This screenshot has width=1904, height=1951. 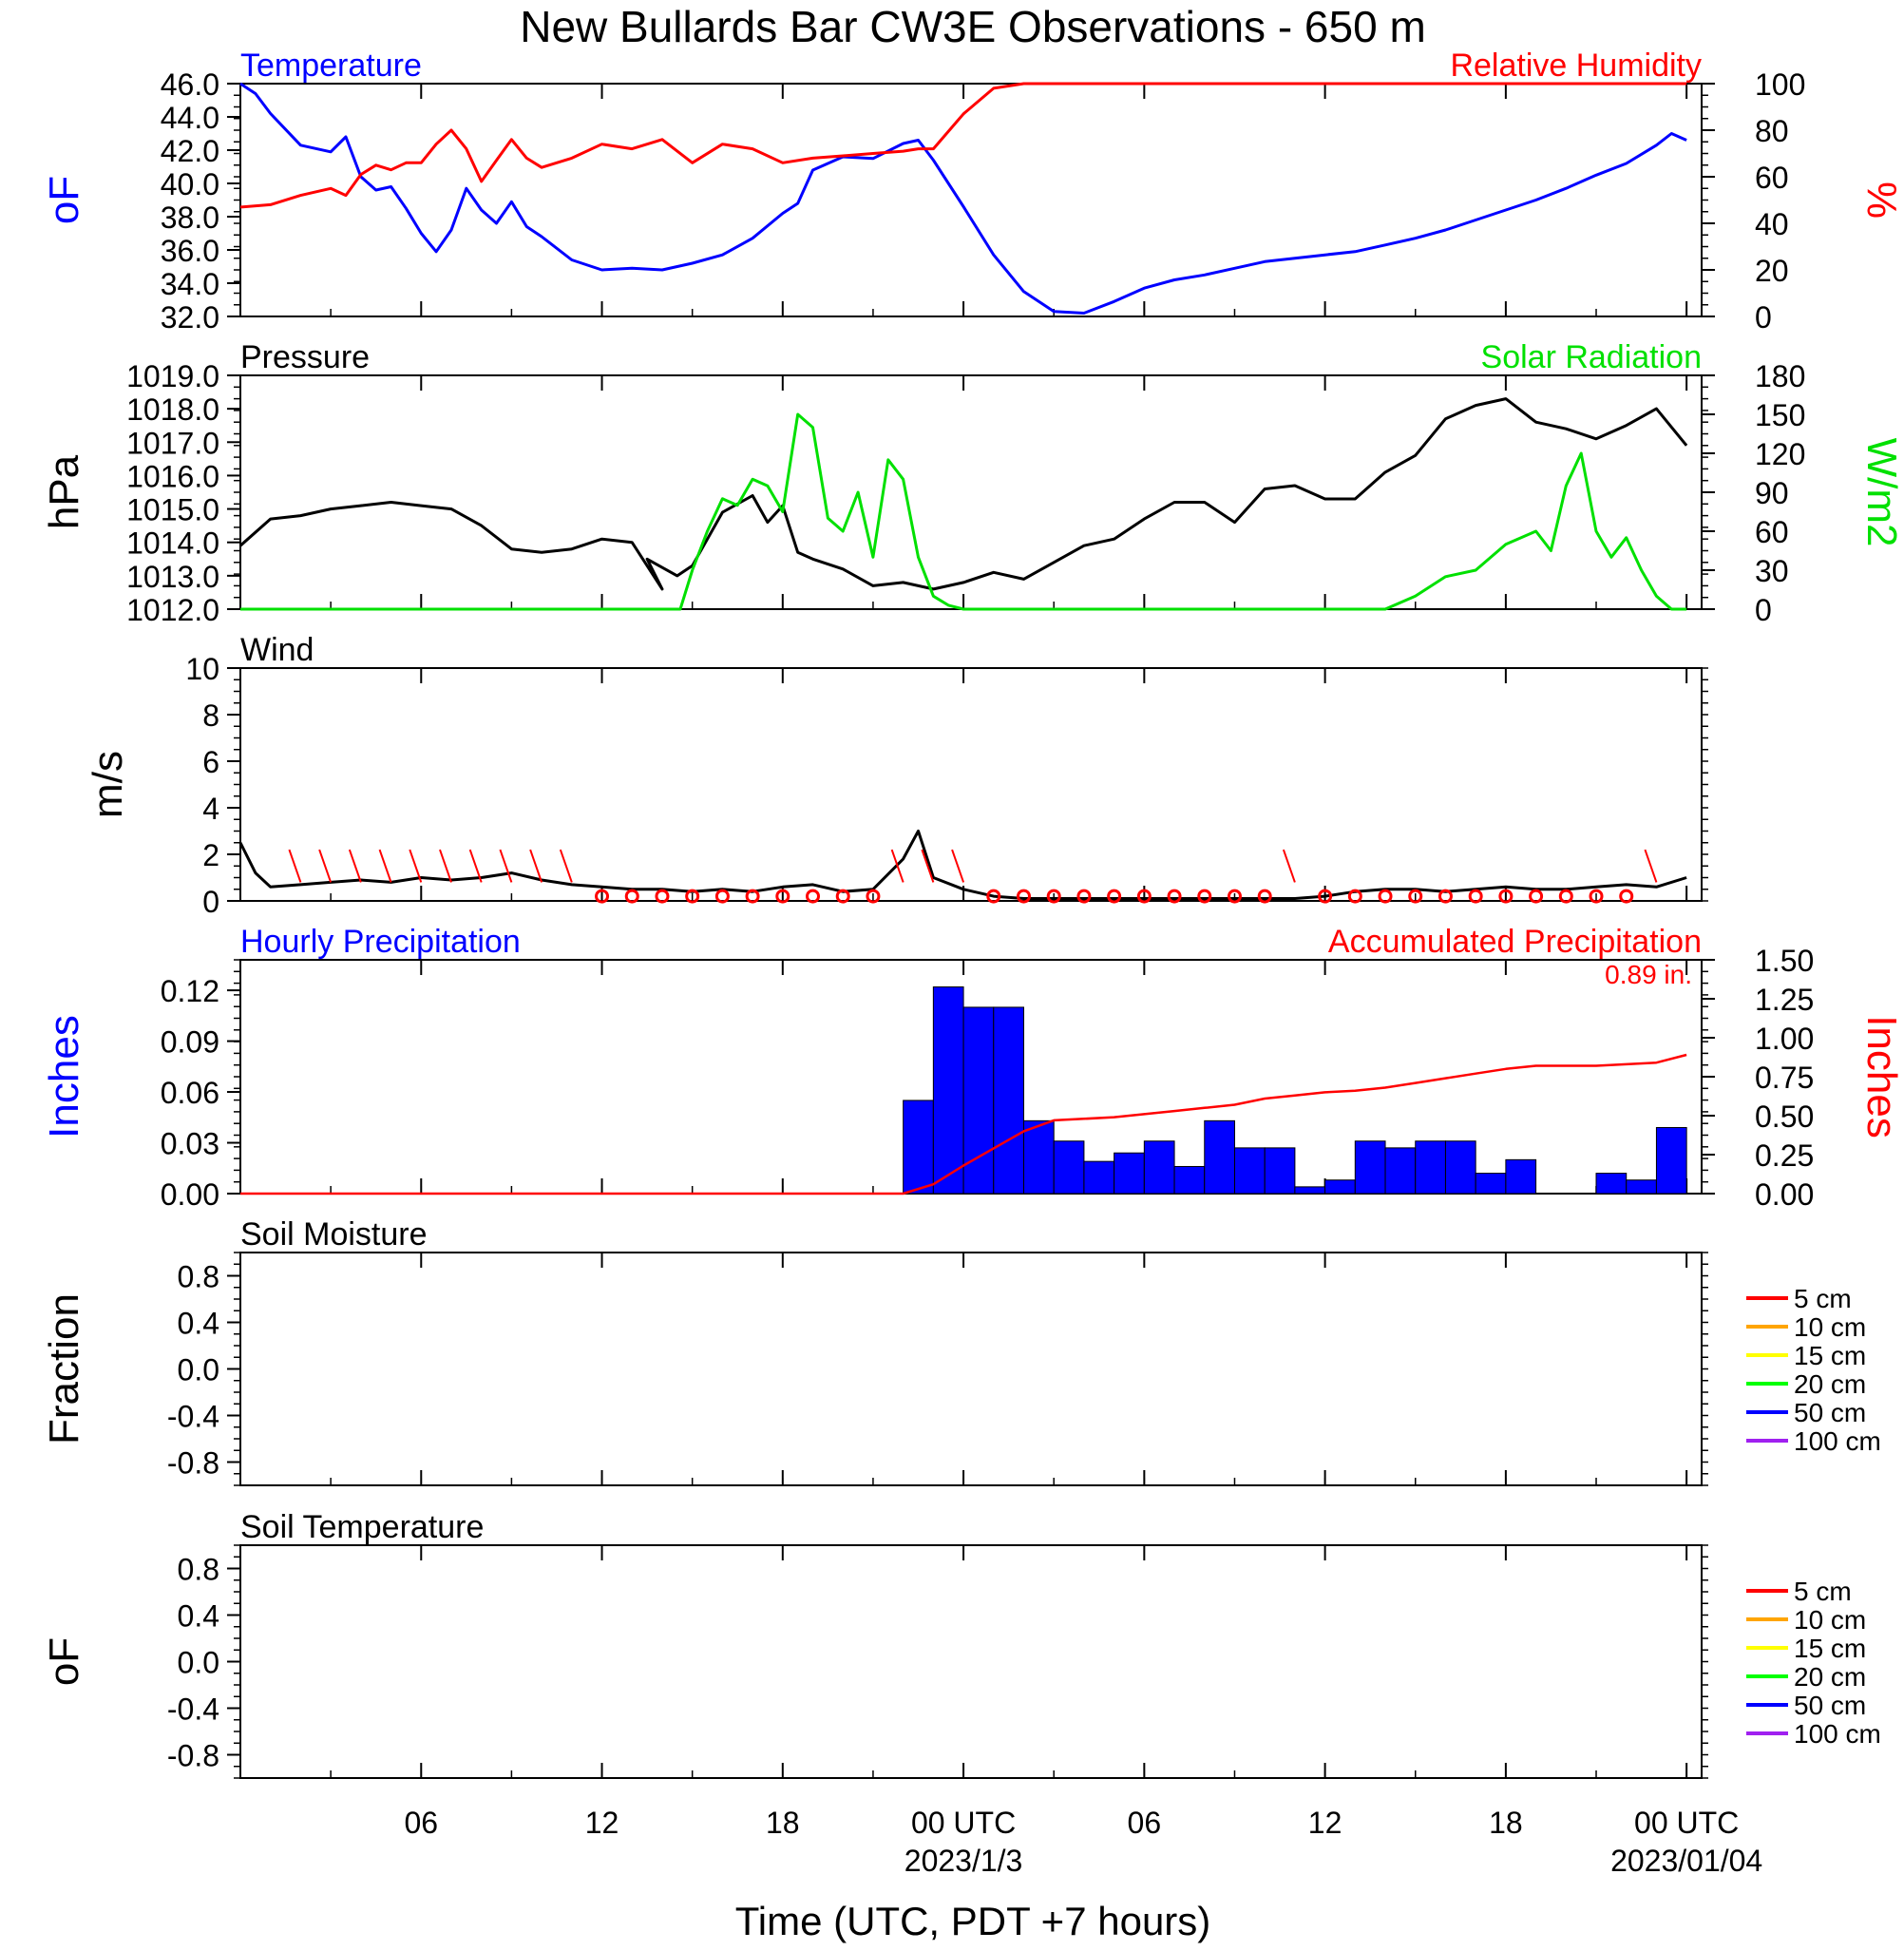 What do you see at coordinates (1784, 1117) in the screenshot?
I see `y-tick-label-right: 0.50` at bounding box center [1784, 1117].